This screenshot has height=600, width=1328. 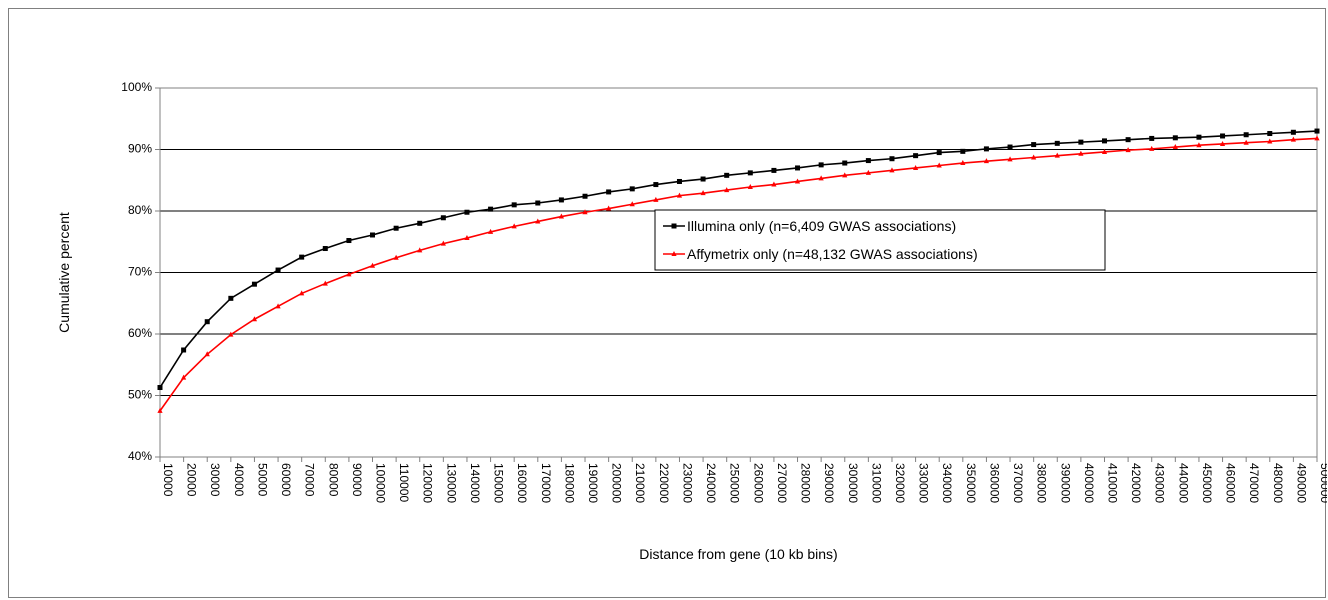 What do you see at coordinates (1018, 483) in the screenshot?
I see `x-tick-label: 370000` at bounding box center [1018, 483].